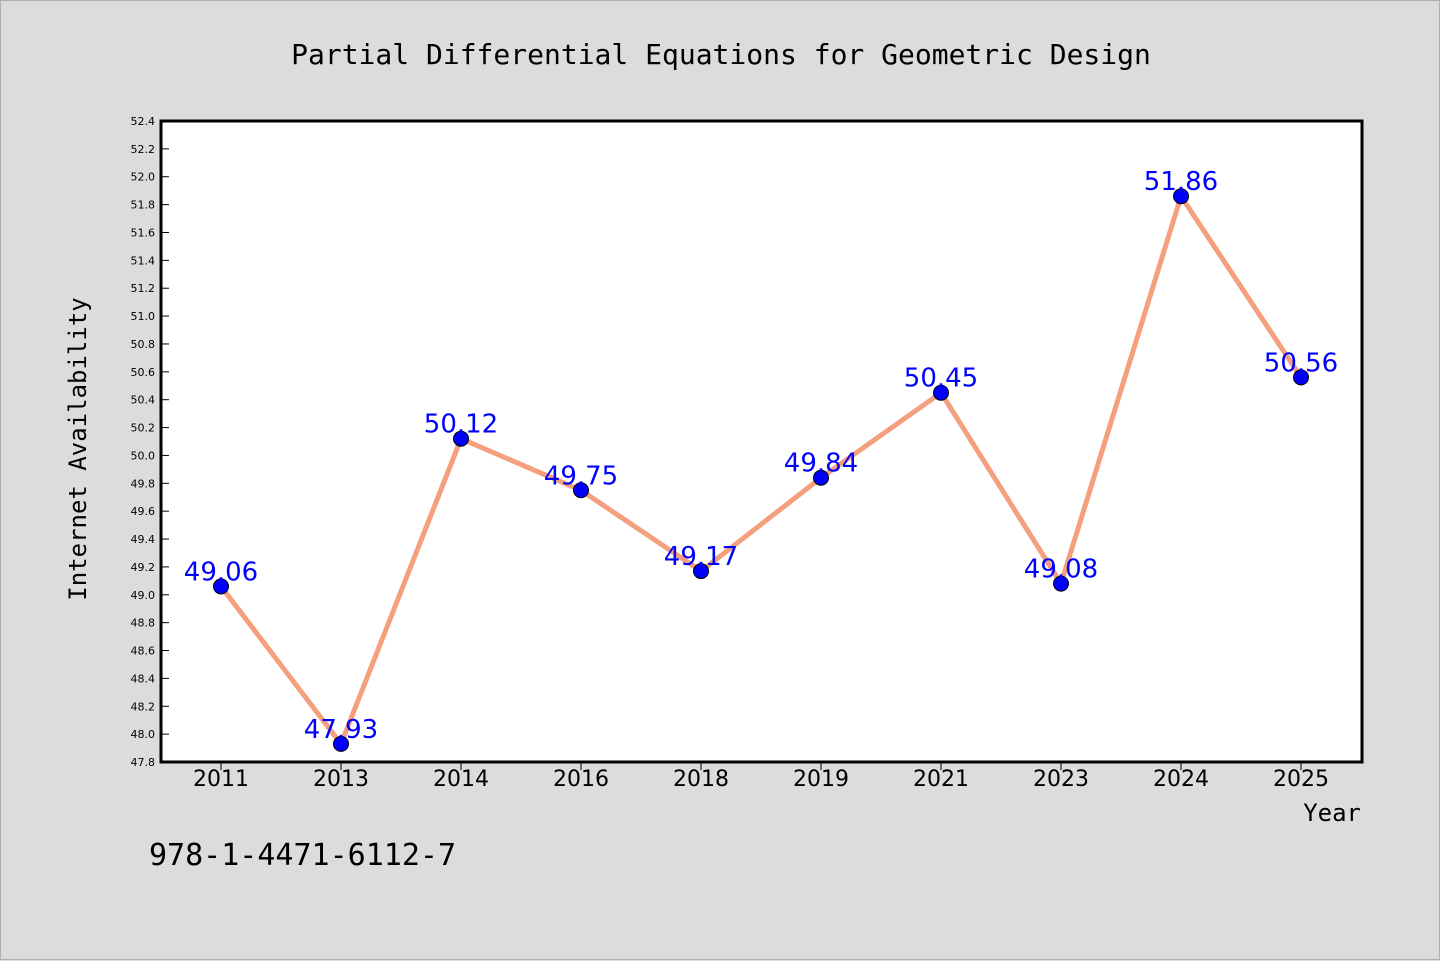 Image resolution: width=1440 pixels, height=961 pixels. What do you see at coordinates (143, 567) in the screenshot?
I see `y-tick-label: 49.2` at bounding box center [143, 567].